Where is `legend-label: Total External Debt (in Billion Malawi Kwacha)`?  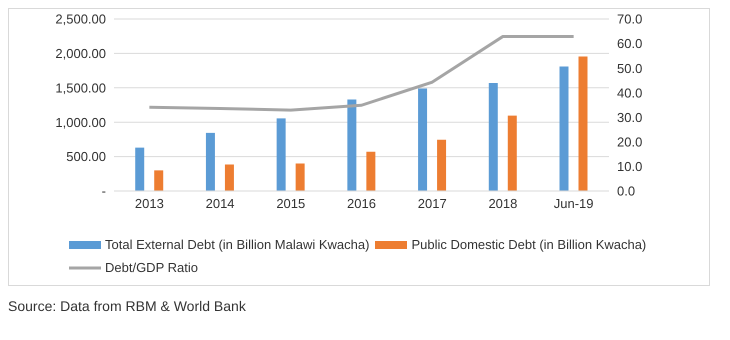 legend-label: Total External Debt (in Billion Malawi Kwacha) is located at coordinates (237, 244).